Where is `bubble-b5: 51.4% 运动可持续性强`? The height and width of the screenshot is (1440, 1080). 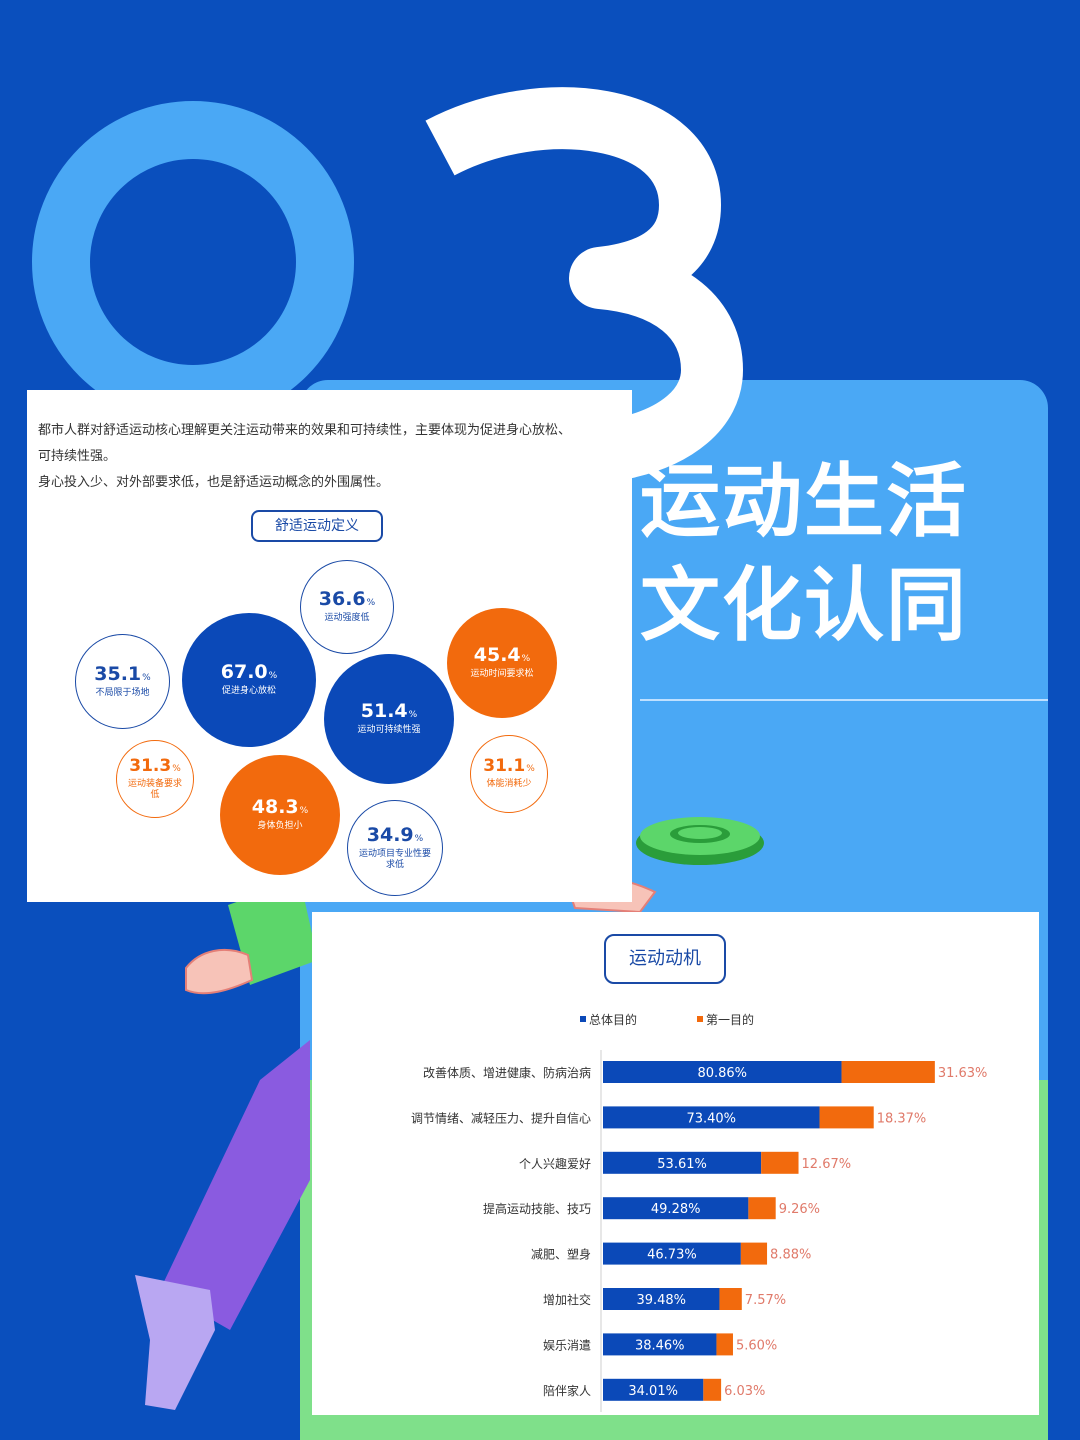
bubble-b5: 51.4% 运动可持续性强 is located at coordinates (389, 719).